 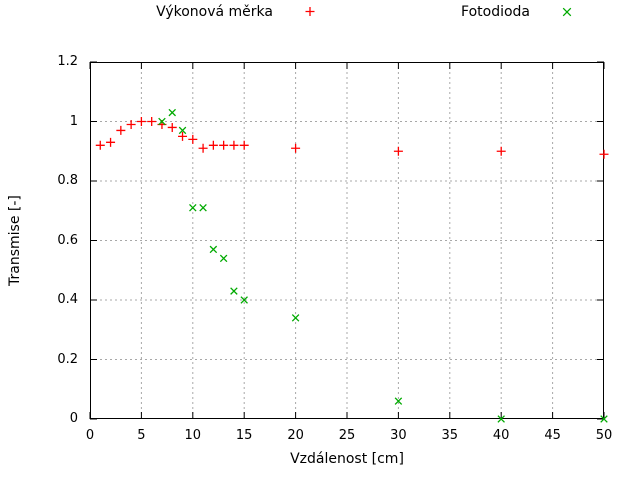 I want to click on x-tick-label: 40, so click(x=501, y=435).